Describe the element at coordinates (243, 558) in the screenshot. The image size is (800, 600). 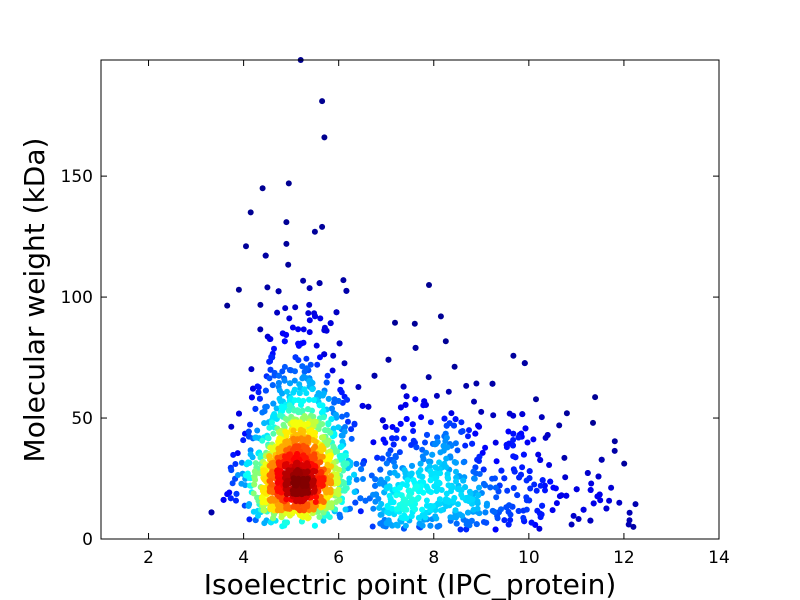
I see `x-tick-label: 4` at that location.